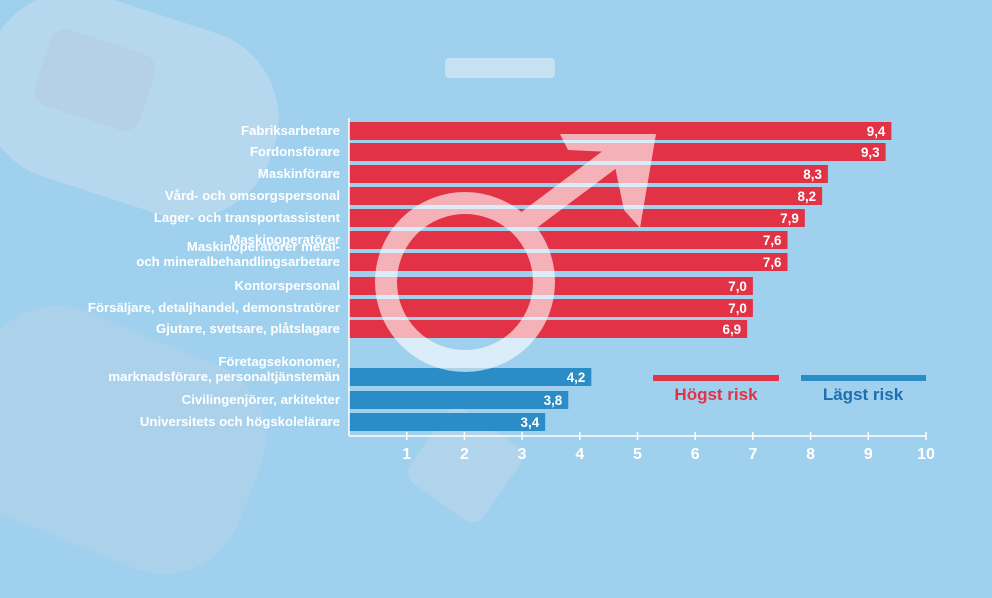 Image resolution: width=992 pixels, height=598 pixels. What do you see at coordinates (576, 377) in the screenshot?
I see `value-label-11: 4,2` at bounding box center [576, 377].